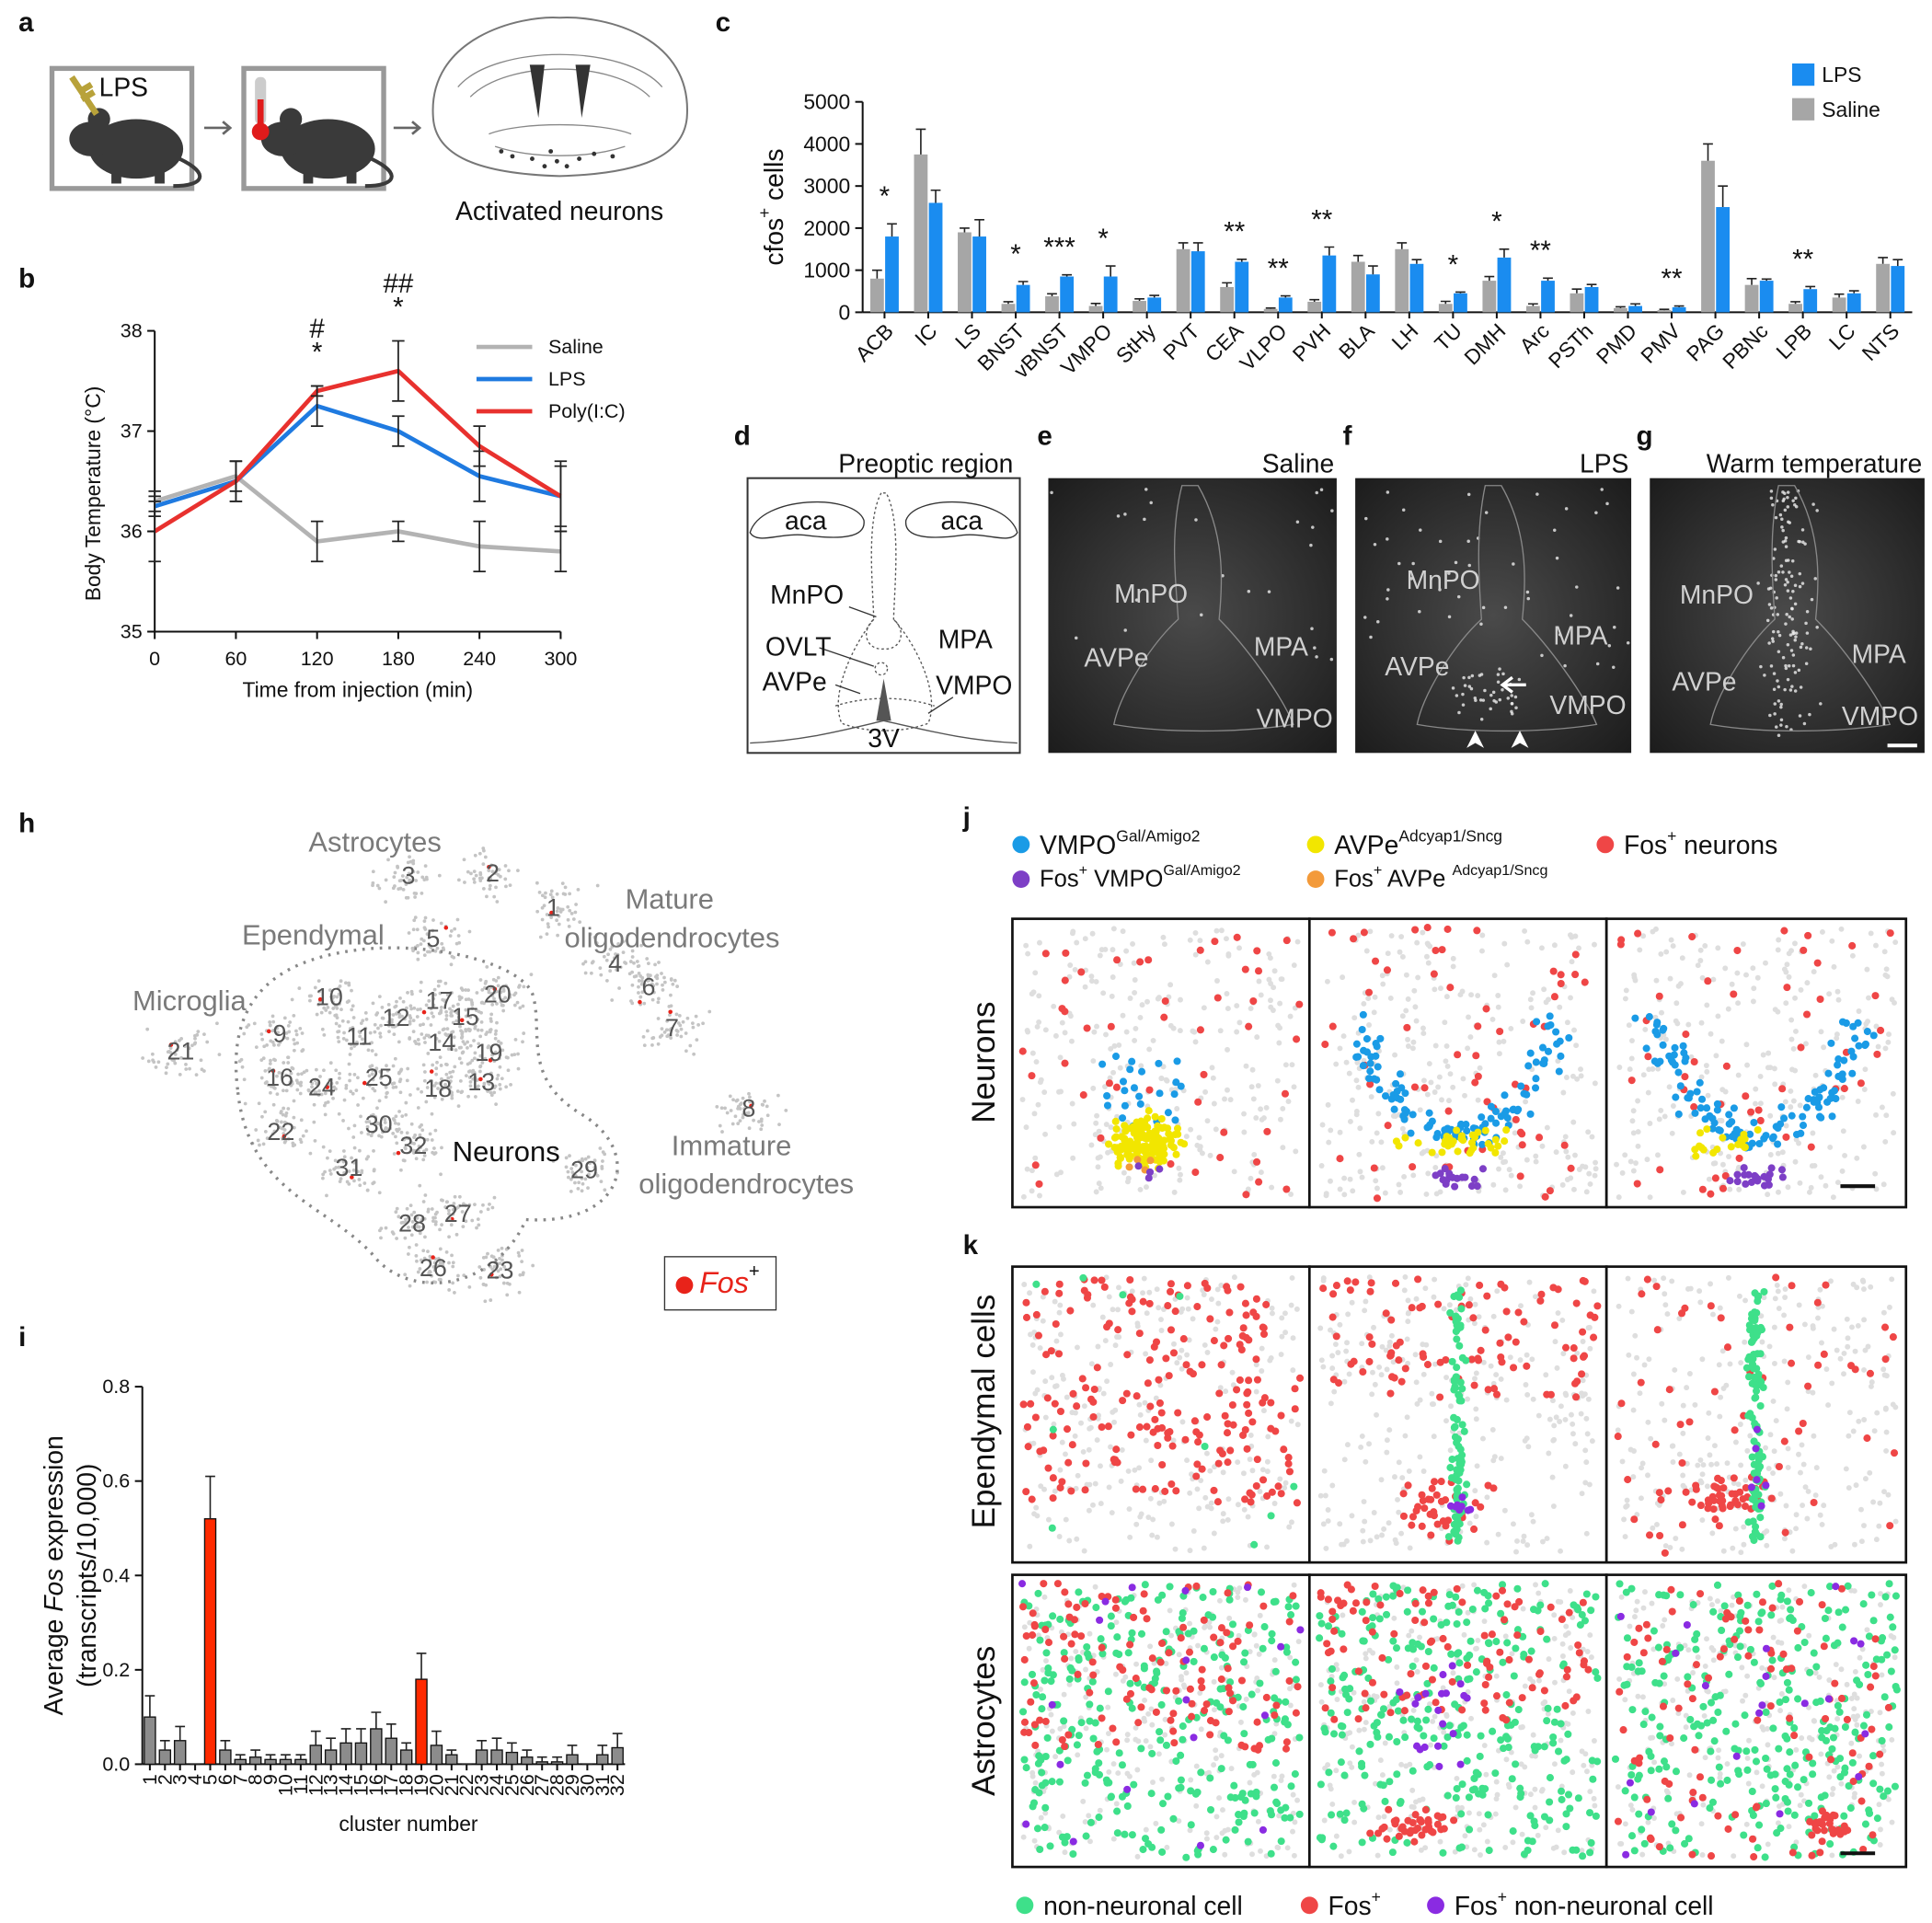 This screenshot has height=1923, width=1932. I want to click on cluster-label: 29, so click(584, 1170).